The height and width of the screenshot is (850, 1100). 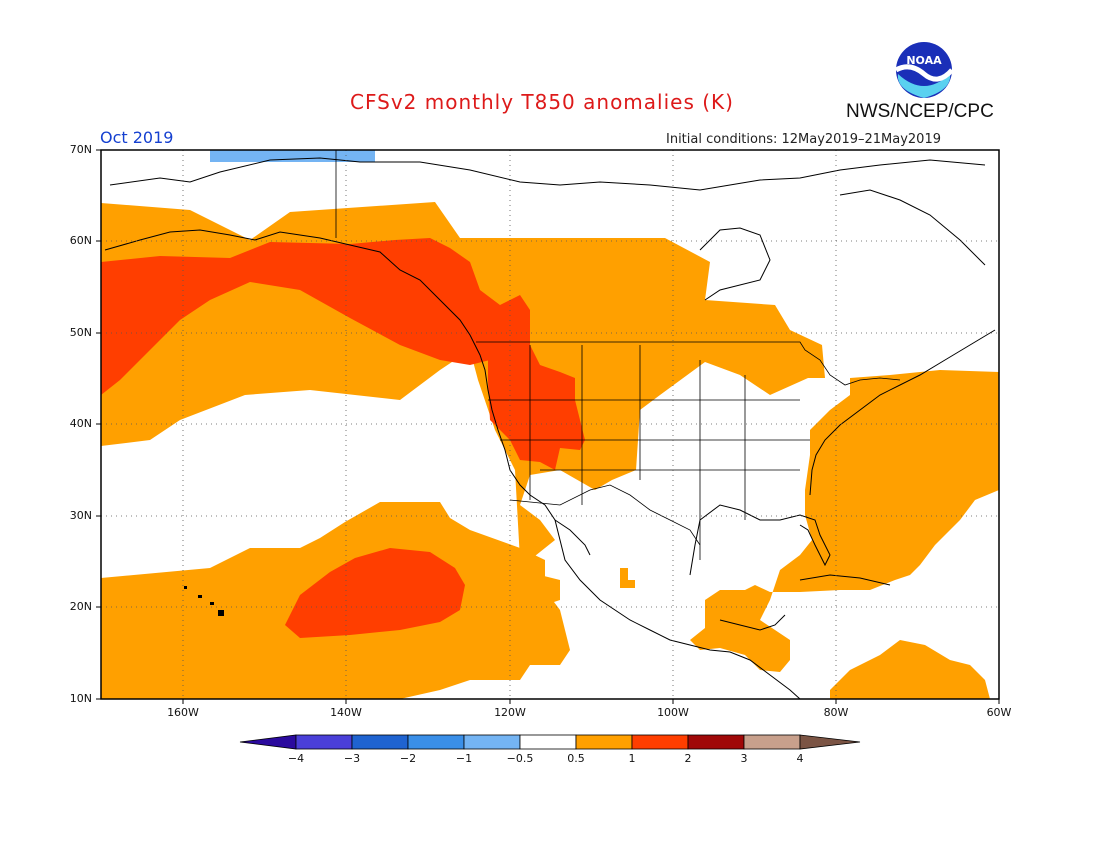 What do you see at coordinates (924, 70) in the screenshot?
I see `noaa-logo: NOAA` at bounding box center [924, 70].